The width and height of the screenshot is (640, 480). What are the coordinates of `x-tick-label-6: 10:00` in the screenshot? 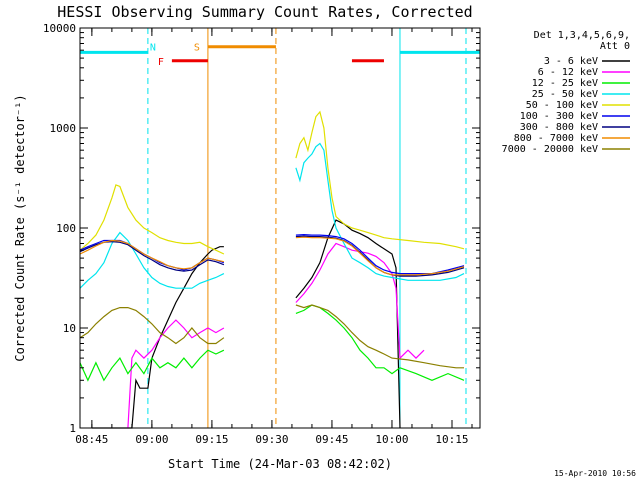 It's located at (391, 439).